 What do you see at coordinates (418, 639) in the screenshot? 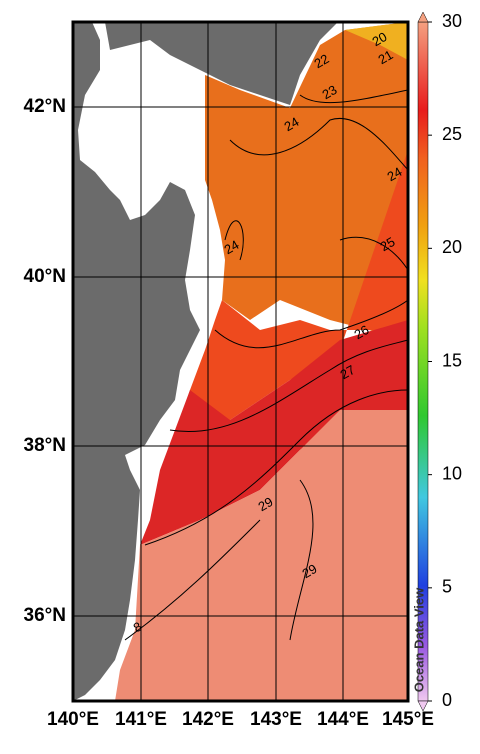
I see `watermark: Ocean Data View` at bounding box center [418, 639].